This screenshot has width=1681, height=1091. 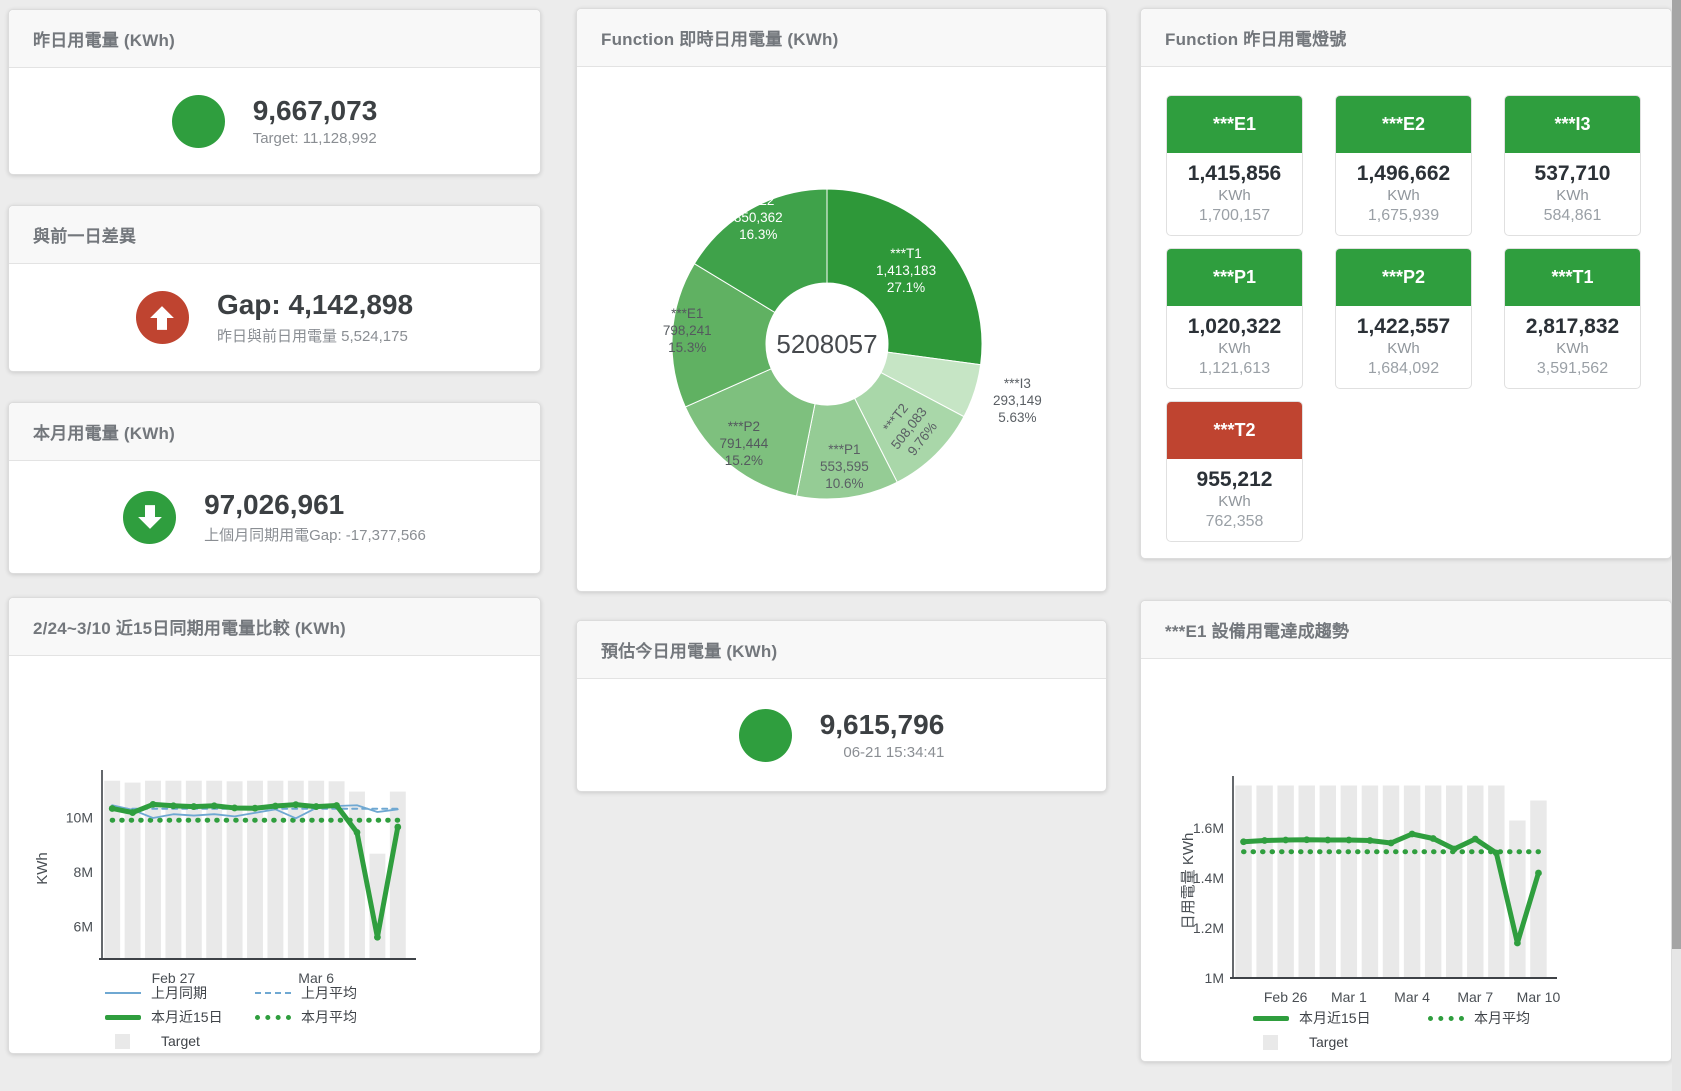 I want to click on donut-slice-P2, so click(x=750, y=432).